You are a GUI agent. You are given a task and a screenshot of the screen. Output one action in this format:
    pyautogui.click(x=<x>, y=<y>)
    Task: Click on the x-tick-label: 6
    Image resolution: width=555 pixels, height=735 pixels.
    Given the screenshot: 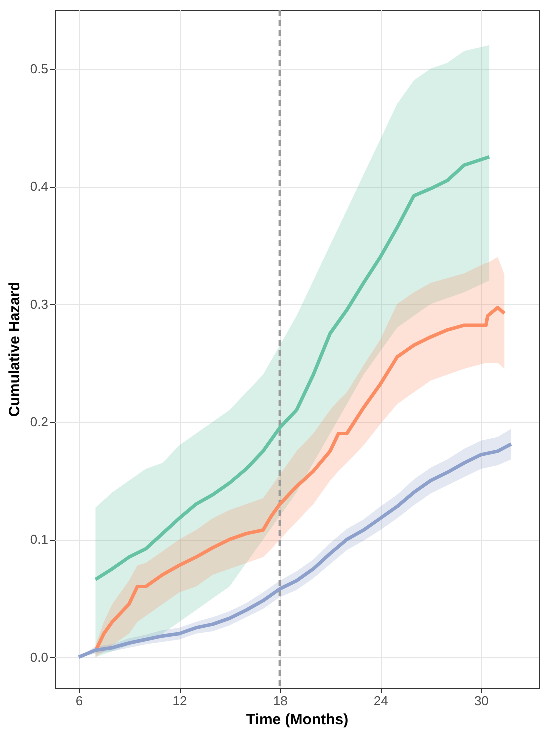 What is the action you would take?
    pyautogui.click(x=80, y=701)
    